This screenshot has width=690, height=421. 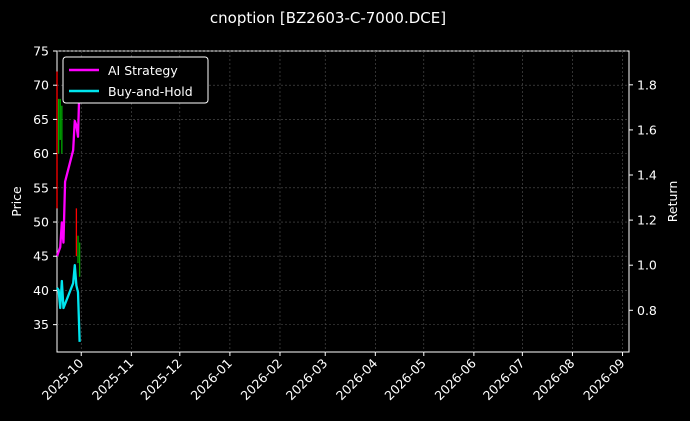 What do you see at coordinates (113, 380) in the screenshot?
I see `x-tick-label: 2025-11` at bounding box center [113, 380].